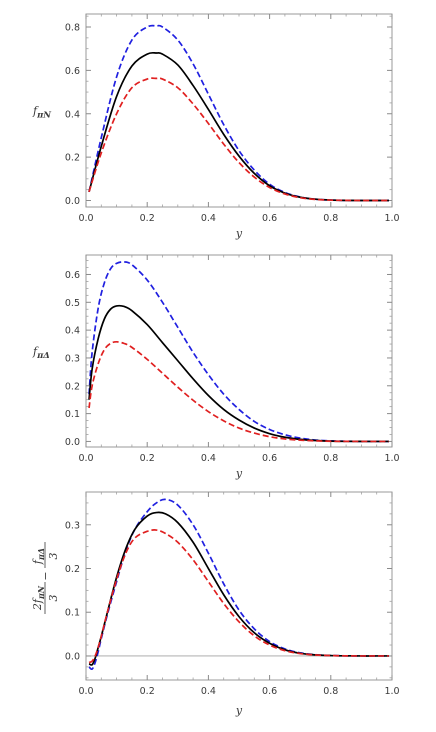 The image size is (436, 732). I want to click on y-label-numerator-2: fπΔ, so click(38, 556).